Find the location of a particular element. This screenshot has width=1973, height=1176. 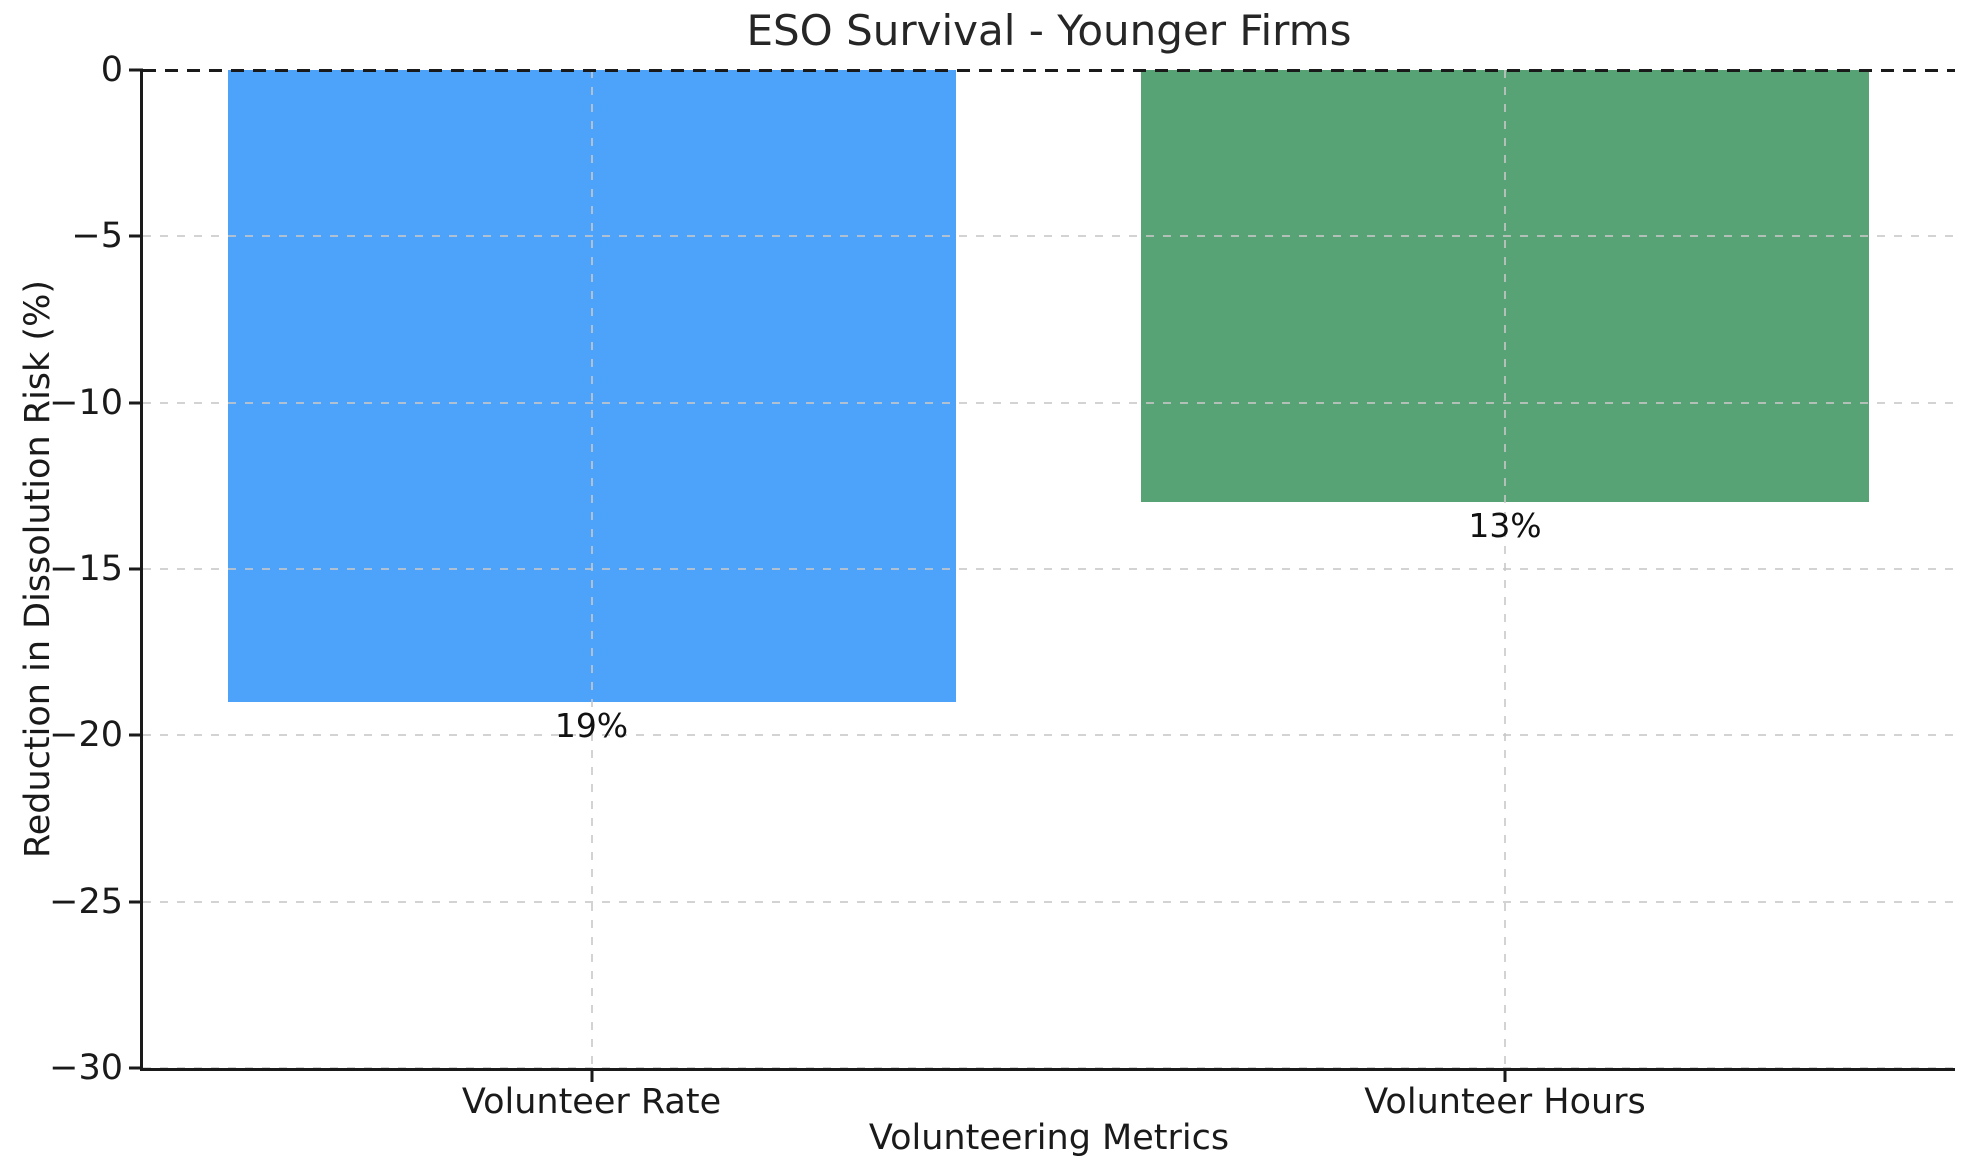

chart-title: ESO Survival - Younger Firms is located at coordinates (1049, 30).